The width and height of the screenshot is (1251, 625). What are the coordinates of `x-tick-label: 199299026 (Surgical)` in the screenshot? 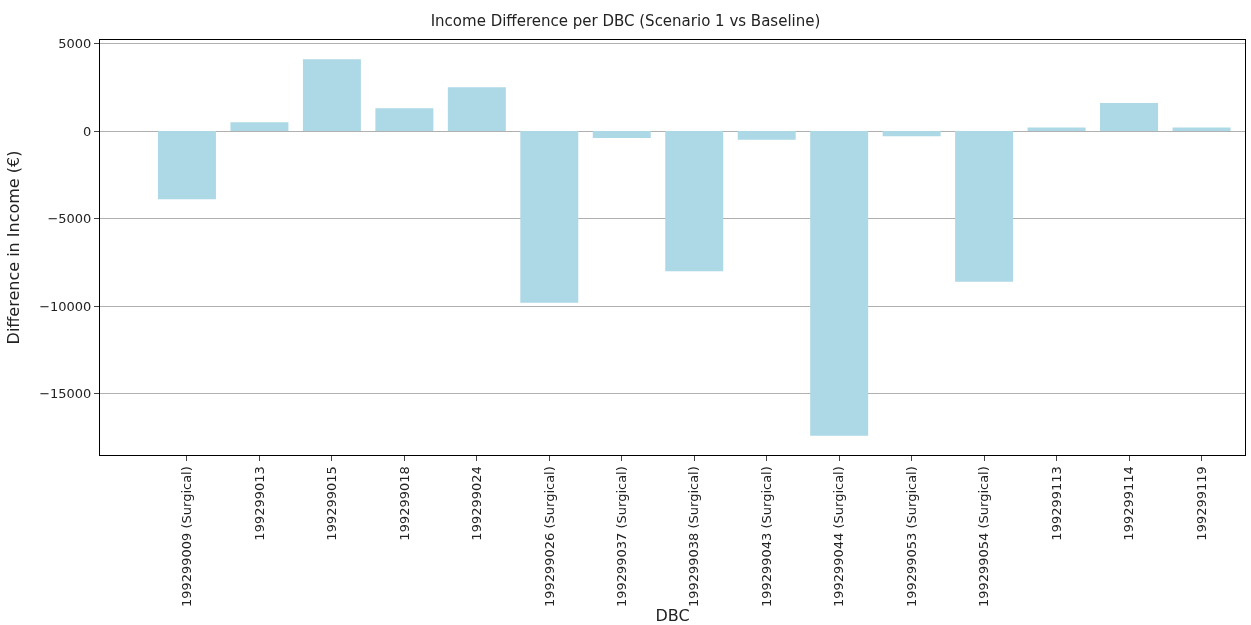 It's located at (549, 537).